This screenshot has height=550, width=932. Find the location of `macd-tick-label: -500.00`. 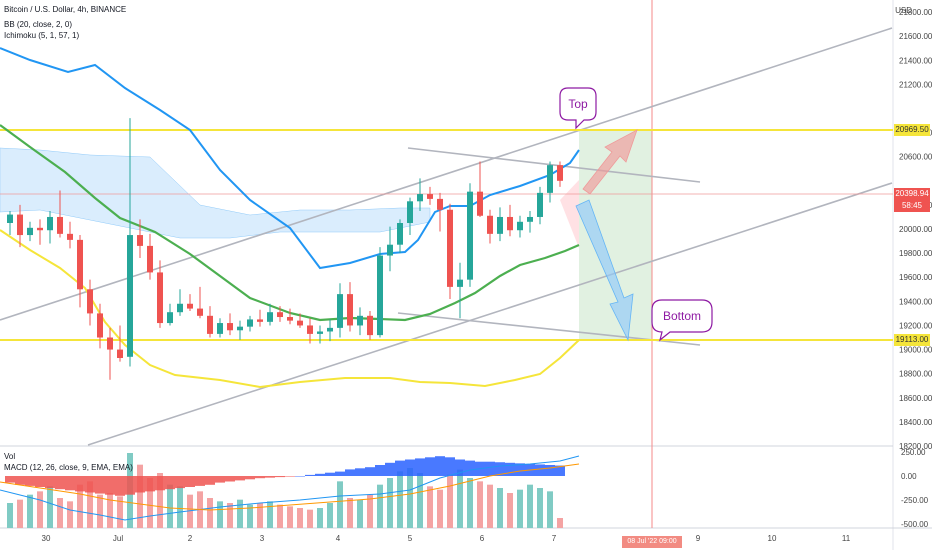

macd-tick-label: -500.00 is located at coordinates (915, 524).